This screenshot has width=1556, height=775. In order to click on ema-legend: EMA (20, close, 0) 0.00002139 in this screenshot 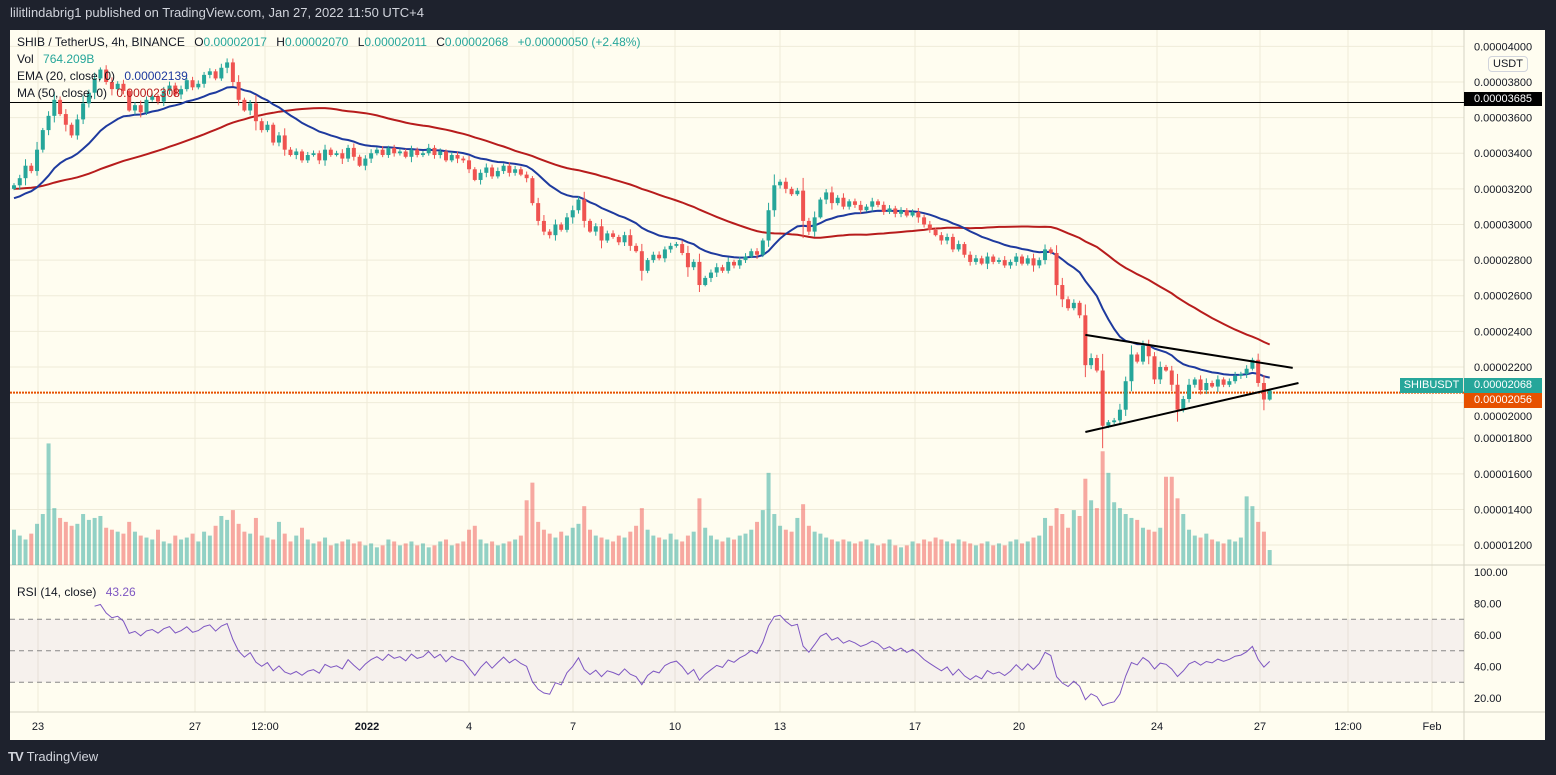, I will do `click(102, 76)`.